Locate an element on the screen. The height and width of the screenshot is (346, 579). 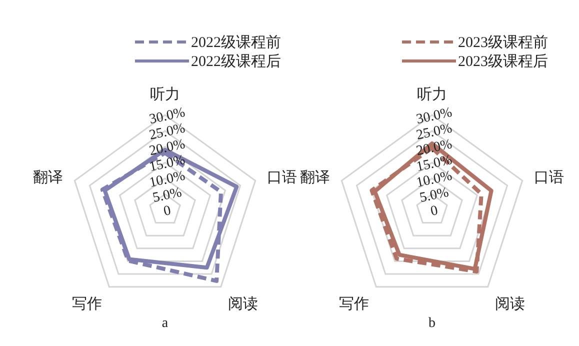
legend-label: 2022级课程前 is located at coordinates (236, 42).